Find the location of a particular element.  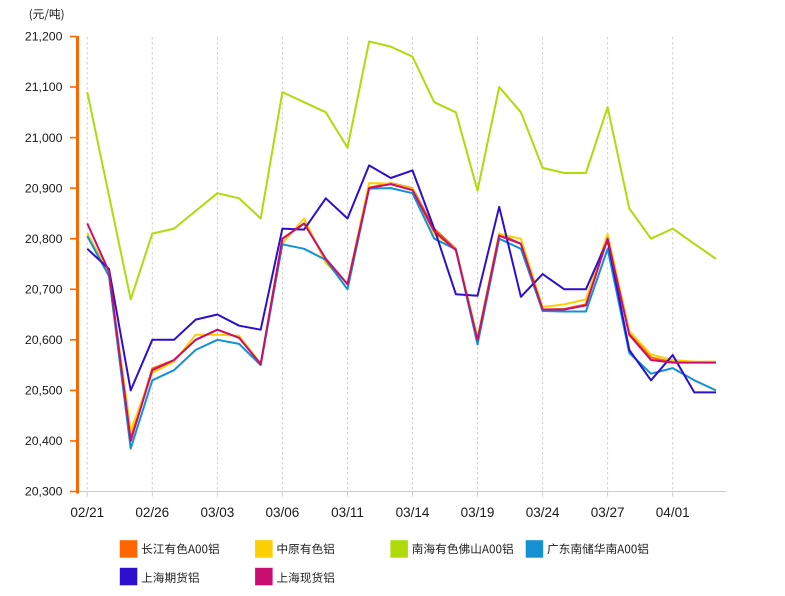

svg-text: 03/24 is located at coordinates (543, 512).